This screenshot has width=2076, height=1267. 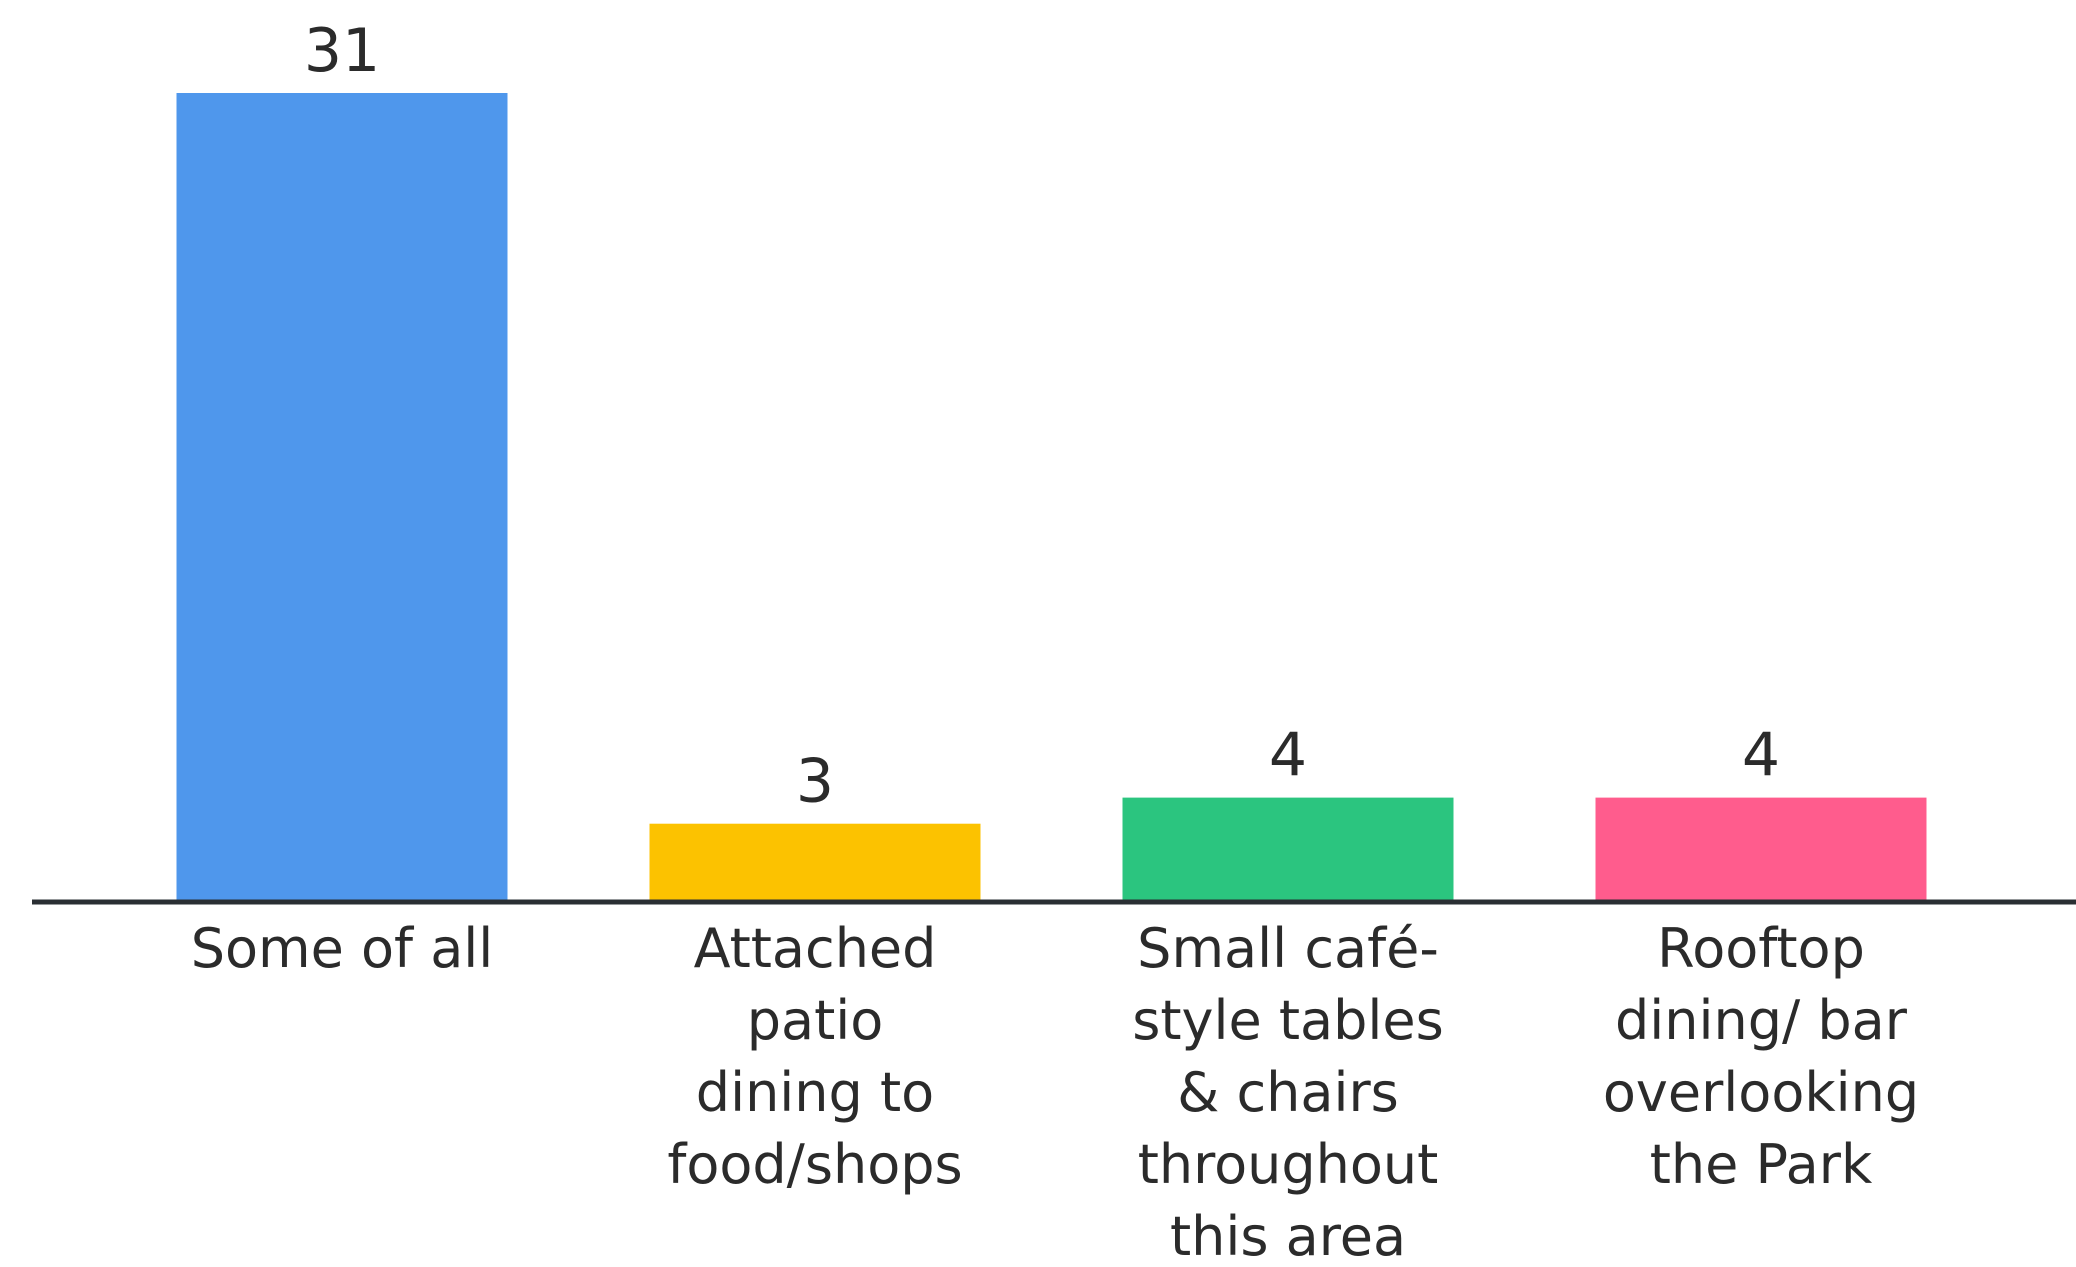 What do you see at coordinates (1761, 1056) in the screenshot?
I see `category-label-4: Rooftop dining/ bar overlooking the Park` at bounding box center [1761, 1056].